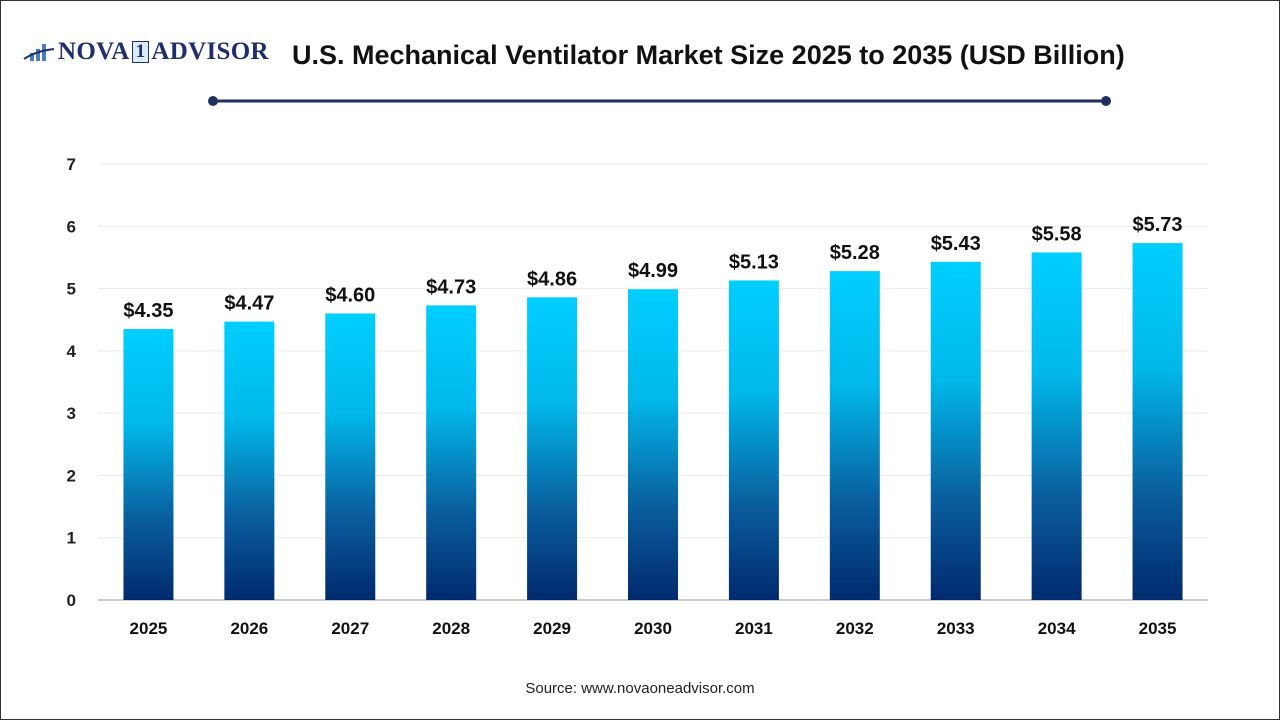 Image resolution: width=1280 pixels, height=720 pixels. What do you see at coordinates (1158, 628) in the screenshot?
I see `x-tick-label: 2035` at bounding box center [1158, 628].